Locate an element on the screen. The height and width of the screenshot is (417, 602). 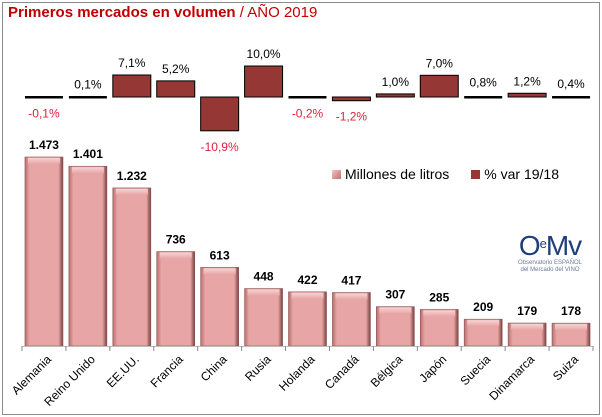
var-data-label: 0,1% is located at coordinates (88, 85).